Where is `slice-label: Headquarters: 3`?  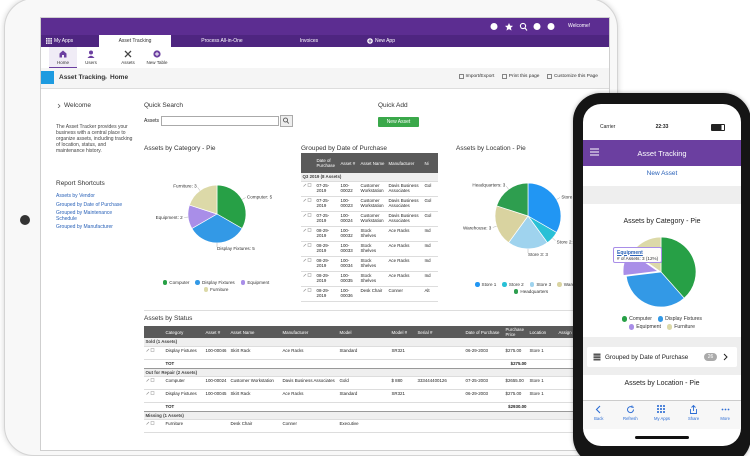
slice-label: Headquarters: 3 is located at coordinates (488, 184).